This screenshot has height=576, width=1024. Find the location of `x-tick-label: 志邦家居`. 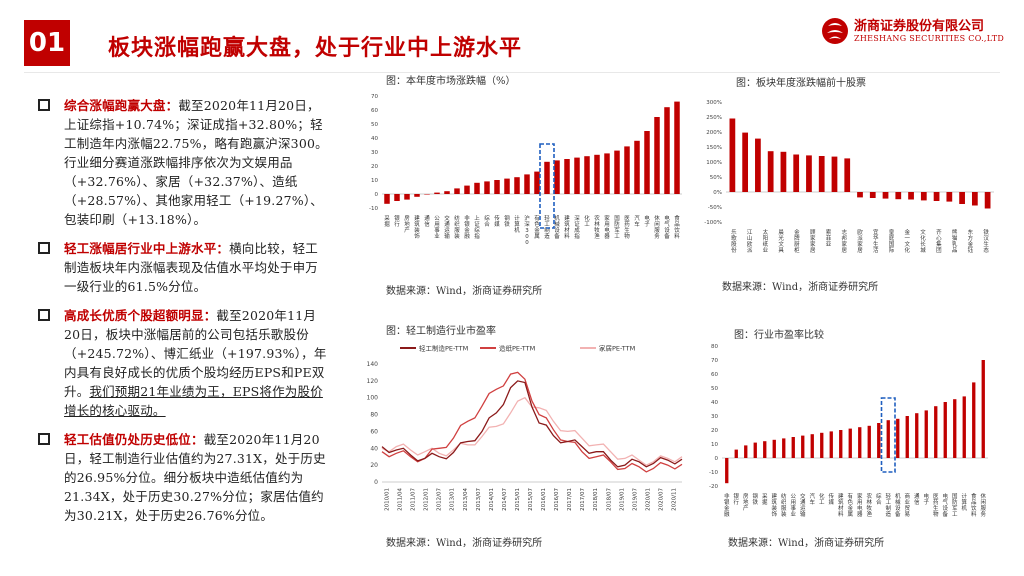

x-tick-label: 志邦家居 is located at coordinates (844, 241).